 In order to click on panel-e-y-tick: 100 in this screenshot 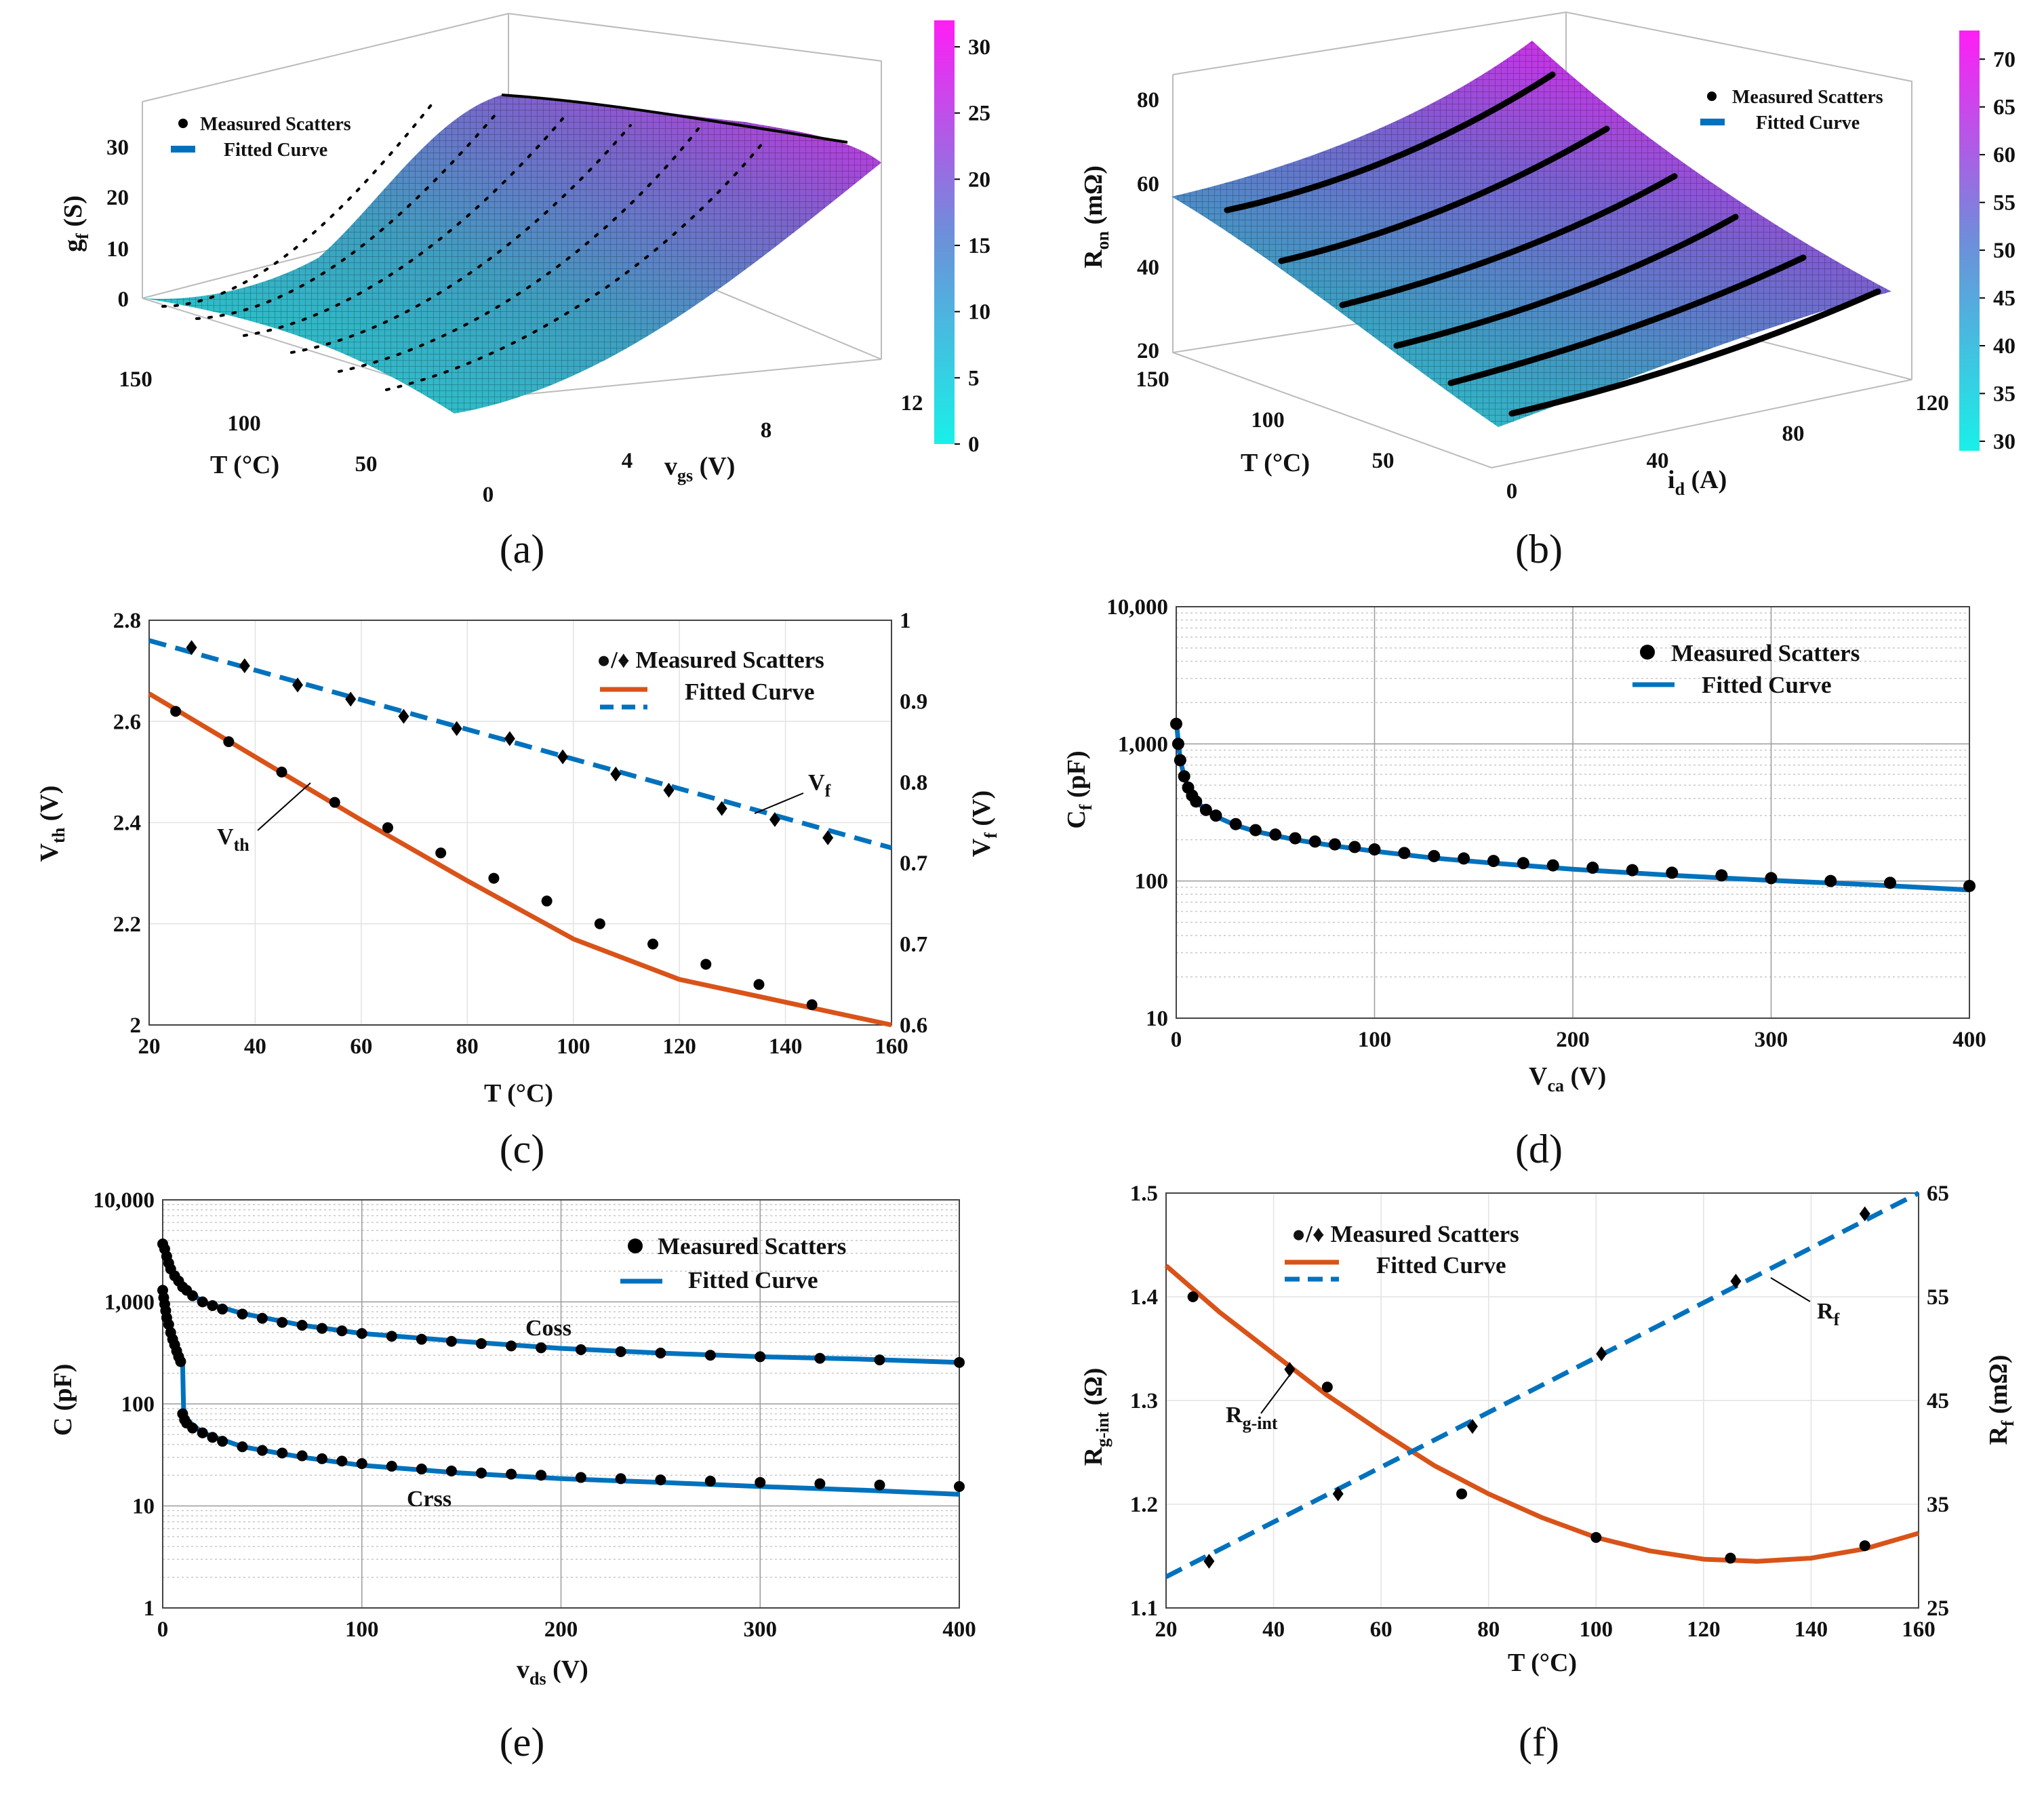, I will do `click(138, 1404)`.